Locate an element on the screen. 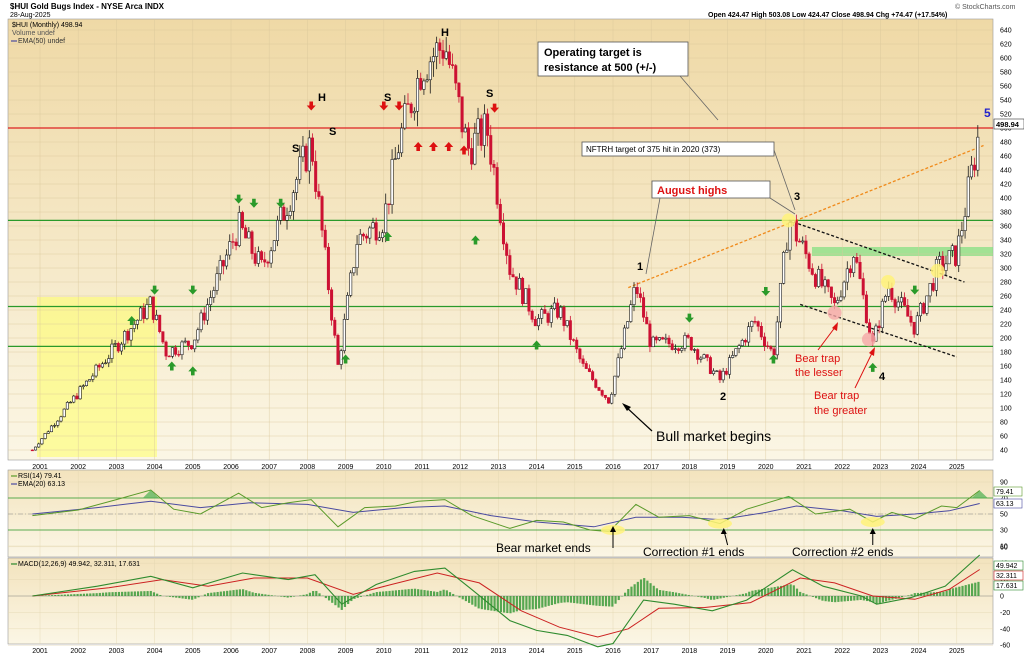 Image resolution: width=1024 pixels, height=658 pixels. price-y-tick-label: 540 is located at coordinates (1006, 101).